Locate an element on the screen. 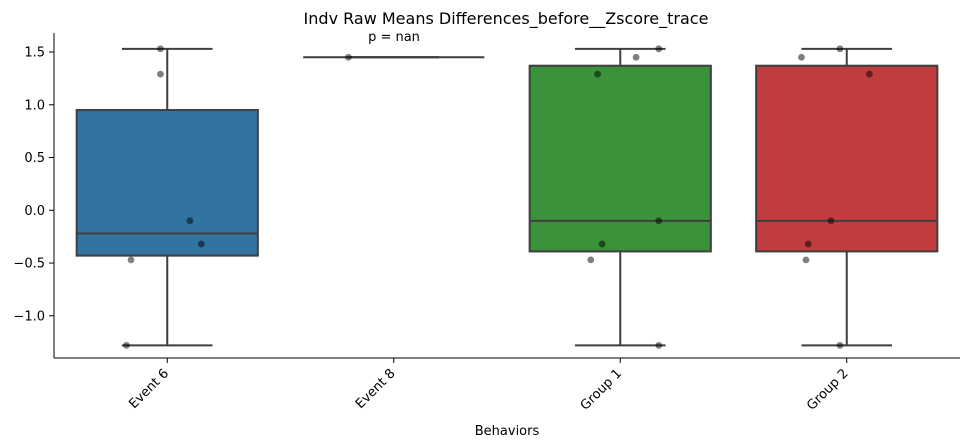 This screenshot has height=447, width=970. y-axis-ticks: −1.0 −0.5 0.0 0.5 1.0 1.5 is located at coordinates (33, 184).